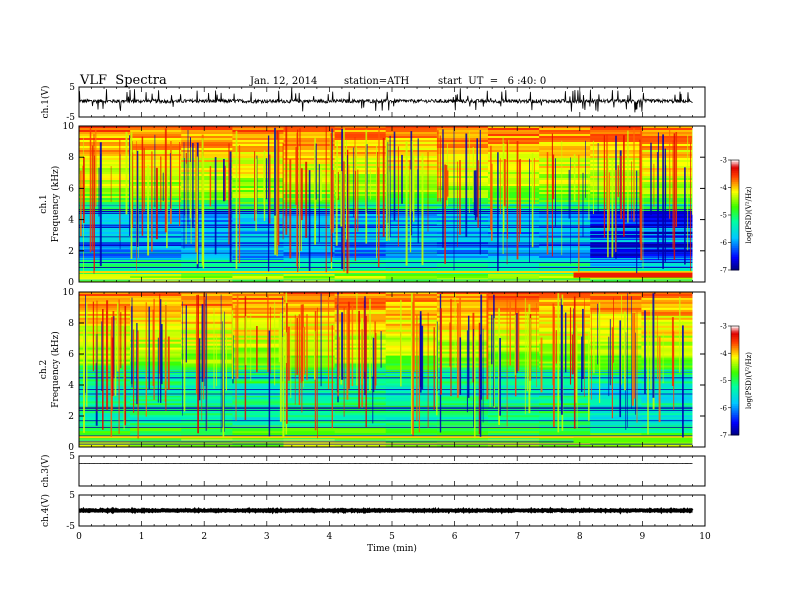  Describe the element at coordinates (723, 327) in the screenshot. I see `colorbar-tick-label: -3` at that location.